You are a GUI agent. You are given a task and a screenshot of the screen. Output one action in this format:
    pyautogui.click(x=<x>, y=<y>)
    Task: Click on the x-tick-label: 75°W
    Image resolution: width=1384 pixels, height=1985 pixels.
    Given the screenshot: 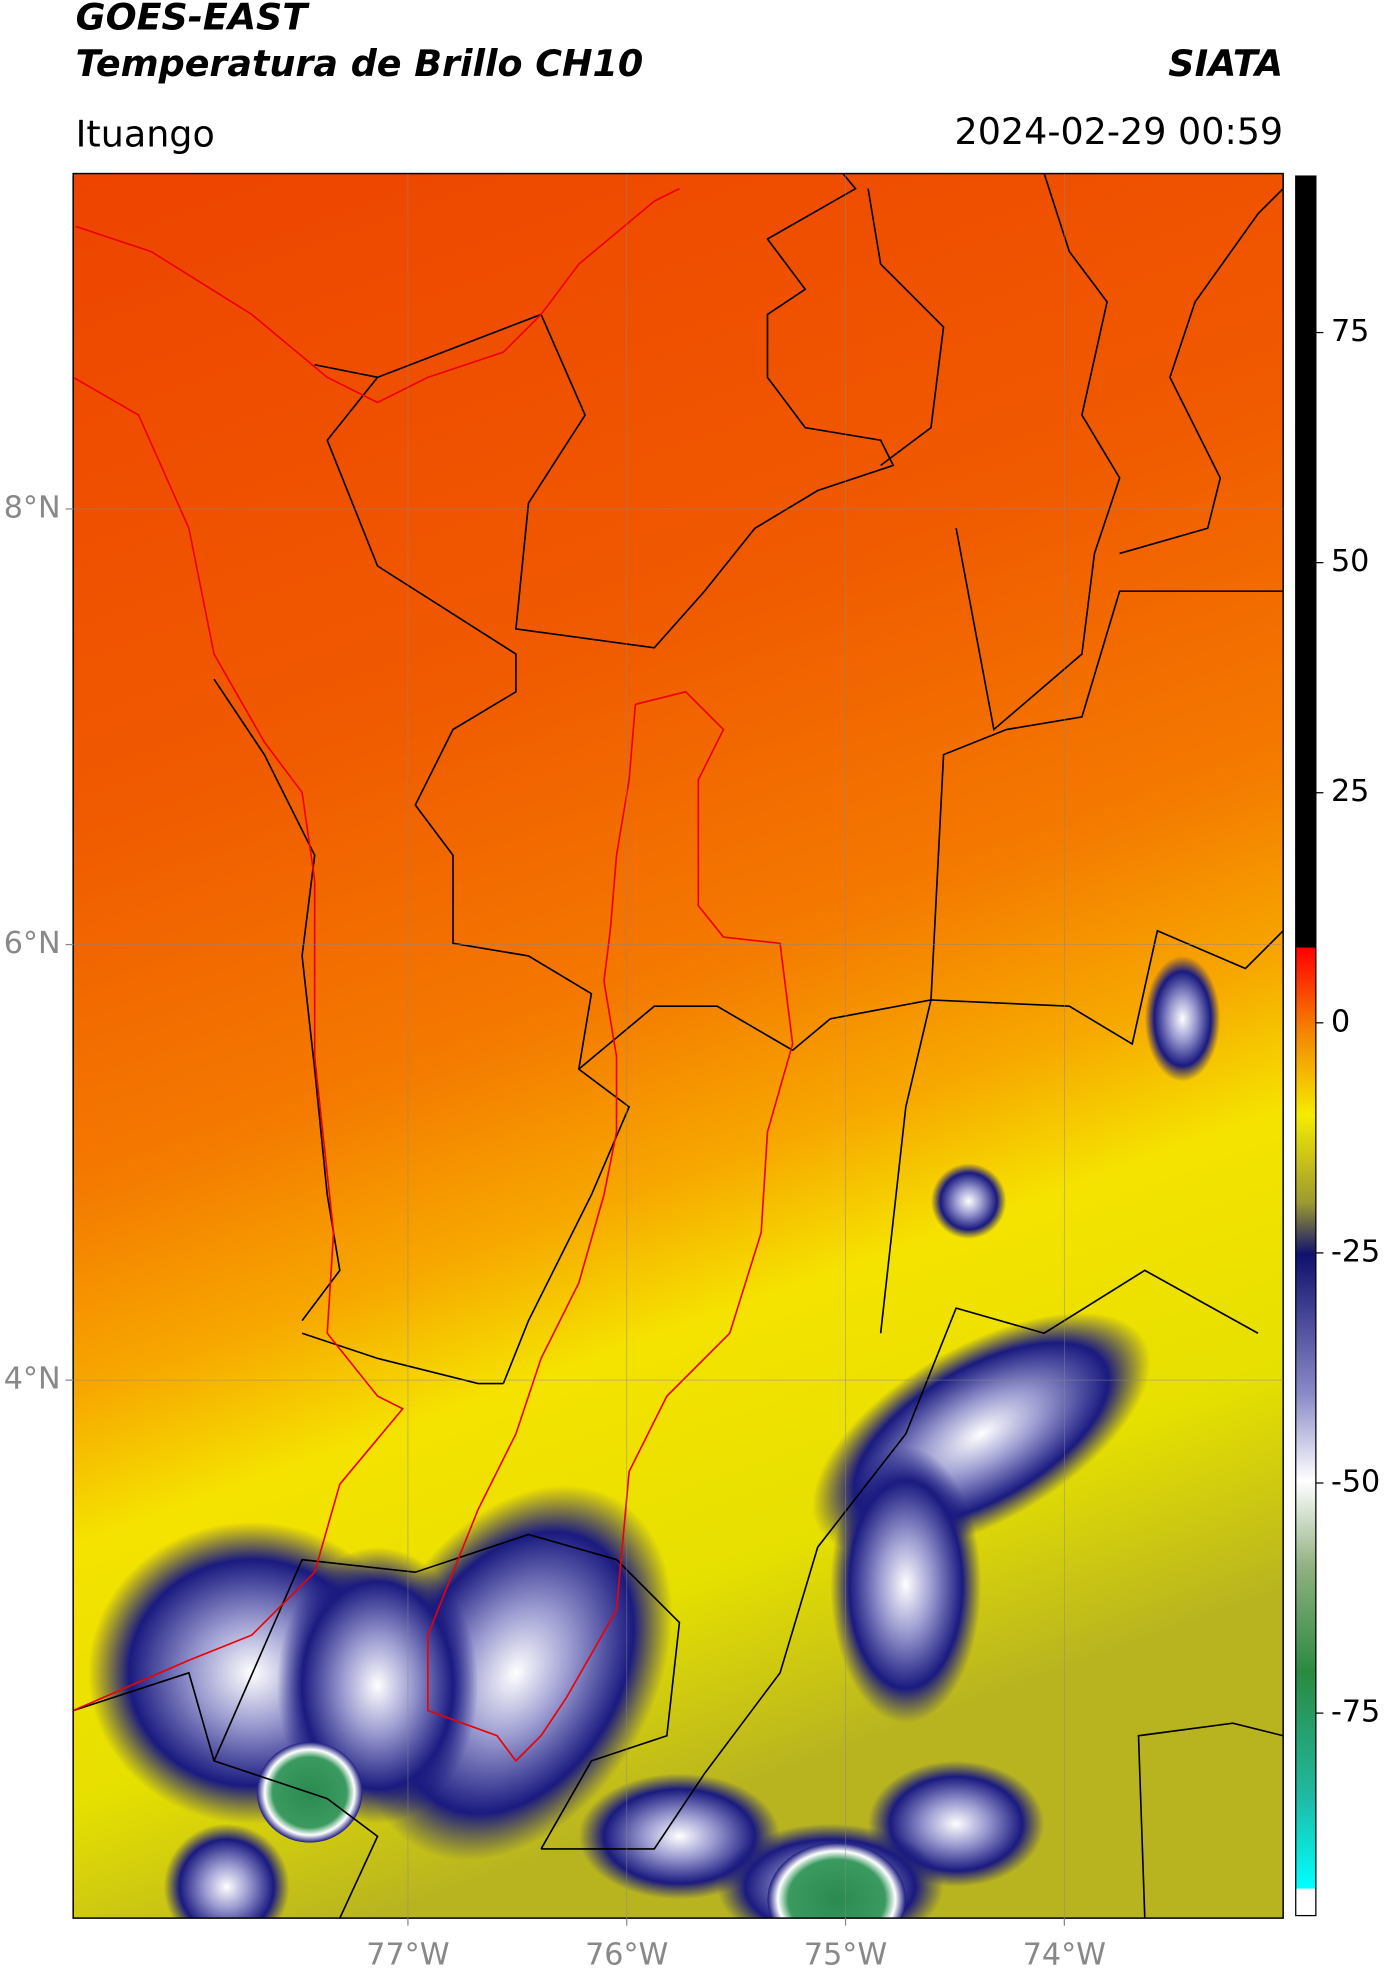 What is the action you would take?
    pyautogui.click(x=845, y=1954)
    